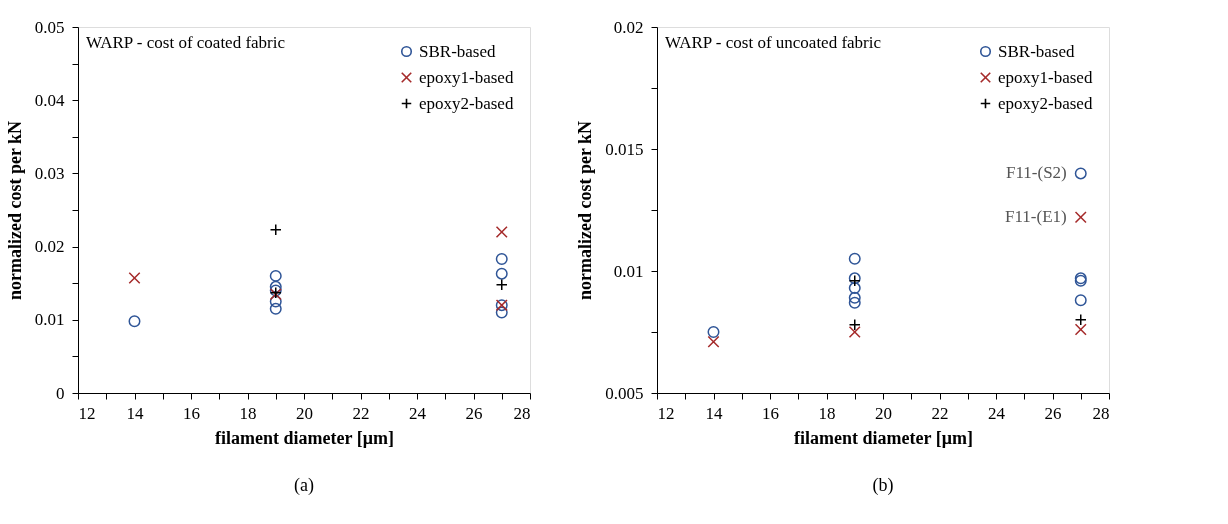 This screenshot has height=524, width=1228. Describe the element at coordinates (49, 27) in the screenshot. I see `y-tick-label: 0.05` at that location.